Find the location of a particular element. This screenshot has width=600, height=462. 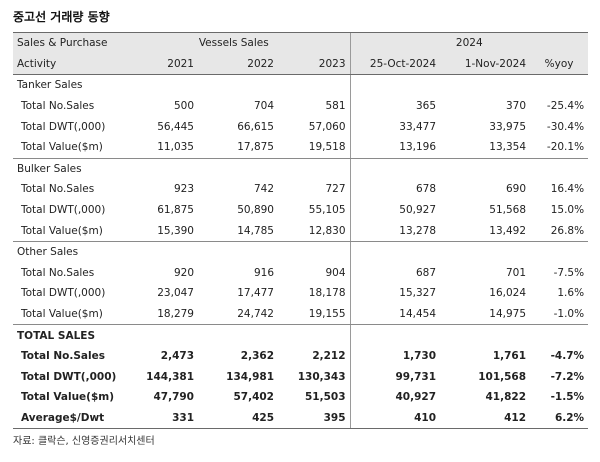

header-vessels-sales: Vessels Sales is located at coordinates (234, 42).